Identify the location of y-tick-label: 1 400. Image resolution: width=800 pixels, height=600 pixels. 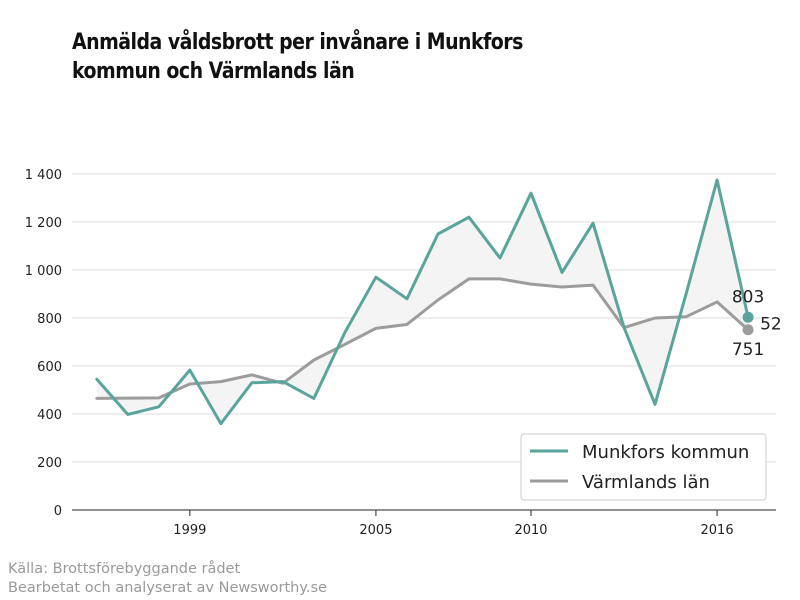
(43, 175).